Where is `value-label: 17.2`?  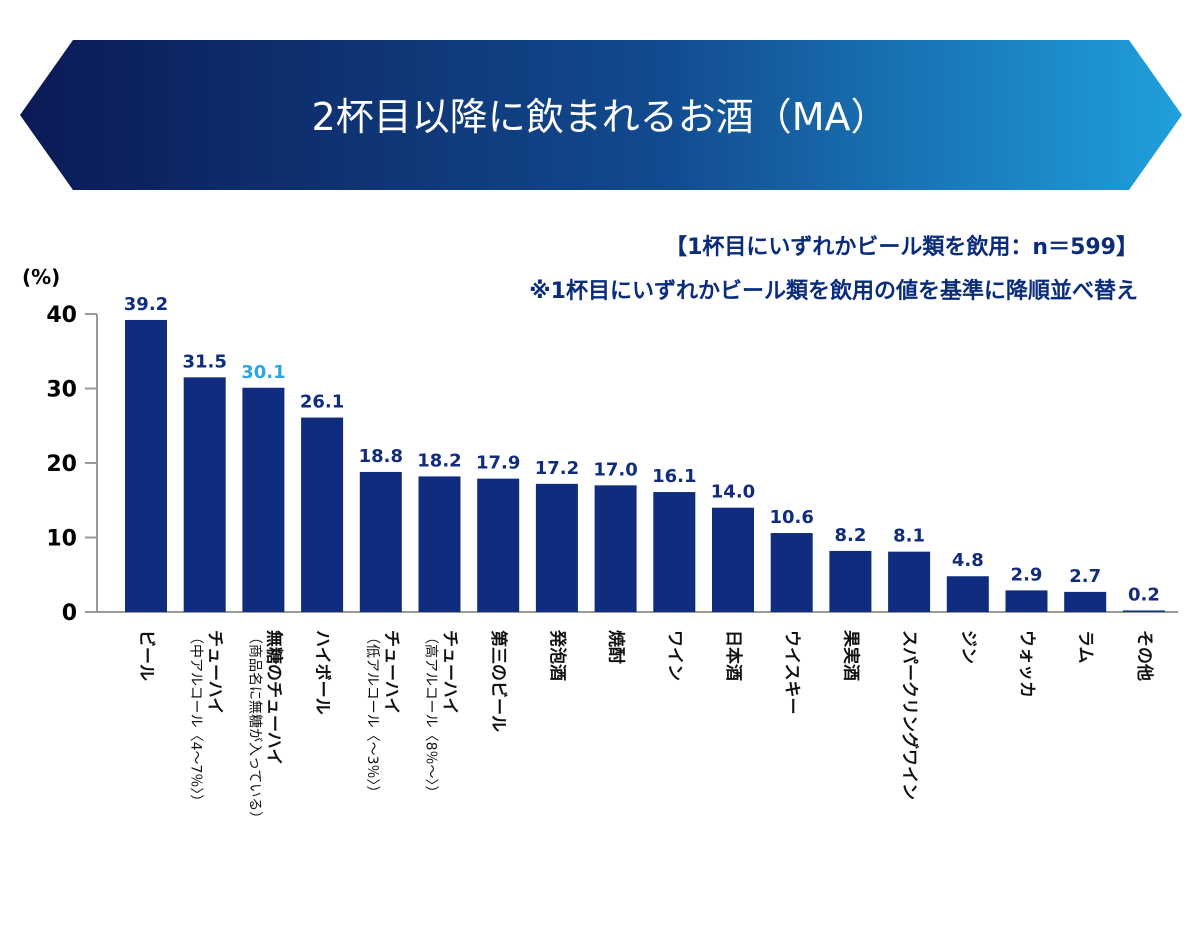 value-label: 17.2 is located at coordinates (557, 468).